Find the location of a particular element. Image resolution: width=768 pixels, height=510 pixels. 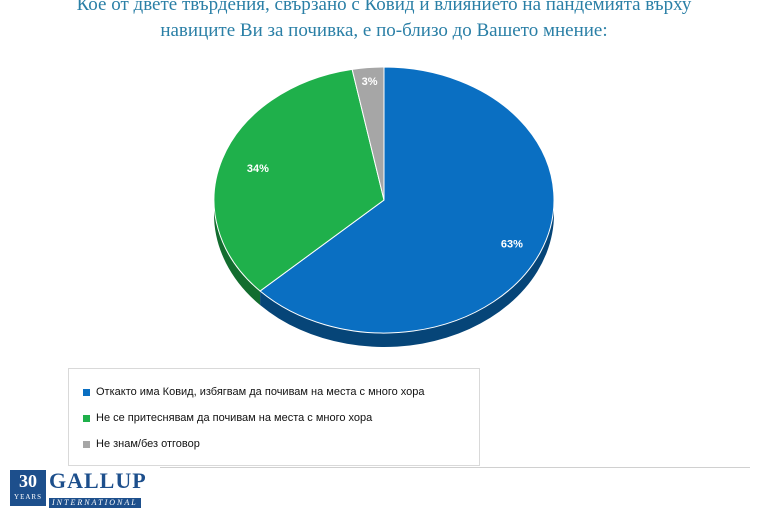

legend-label-3: Не знам/без отговор is located at coordinates (148, 444).